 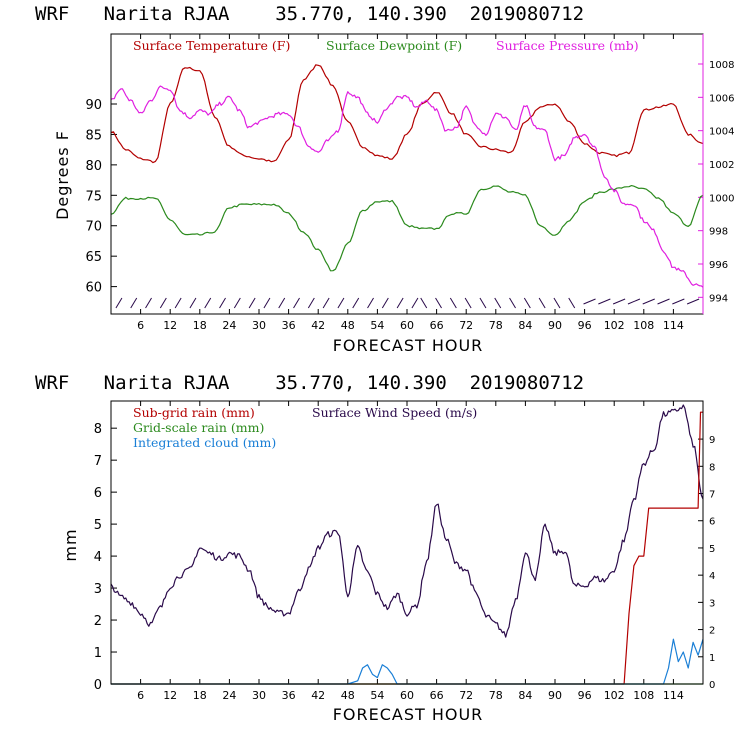 What do you see at coordinates (721, 132) in the screenshot?
I see `right-tick-label: 1004` at bounding box center [721, 132].